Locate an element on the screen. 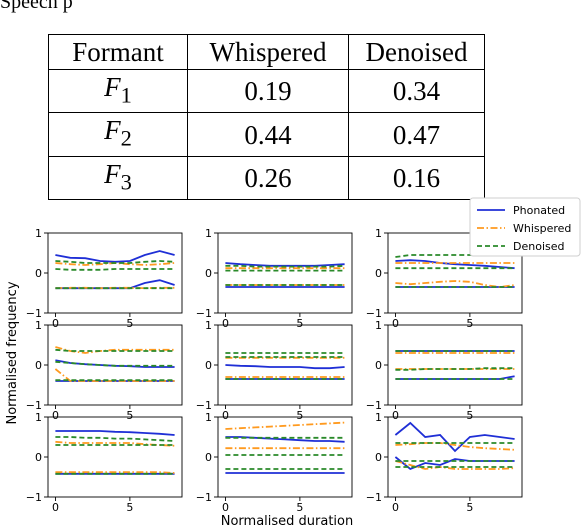  whispered-cell: 0.26 is located at coordinates (268, 178).